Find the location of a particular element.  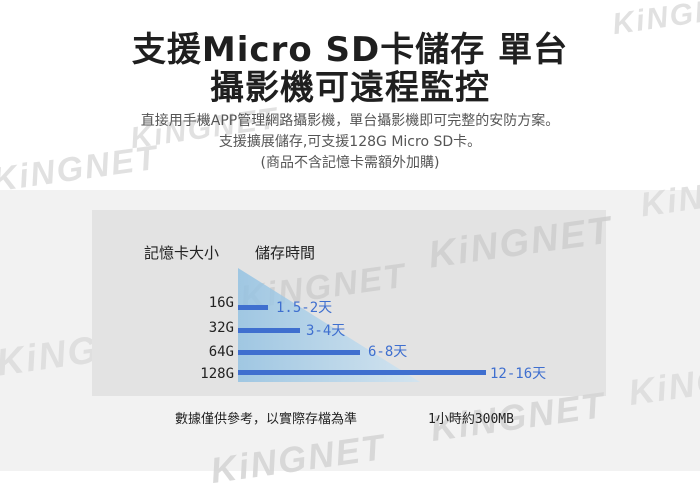

bar-16g is located at coordinates (253, 307).